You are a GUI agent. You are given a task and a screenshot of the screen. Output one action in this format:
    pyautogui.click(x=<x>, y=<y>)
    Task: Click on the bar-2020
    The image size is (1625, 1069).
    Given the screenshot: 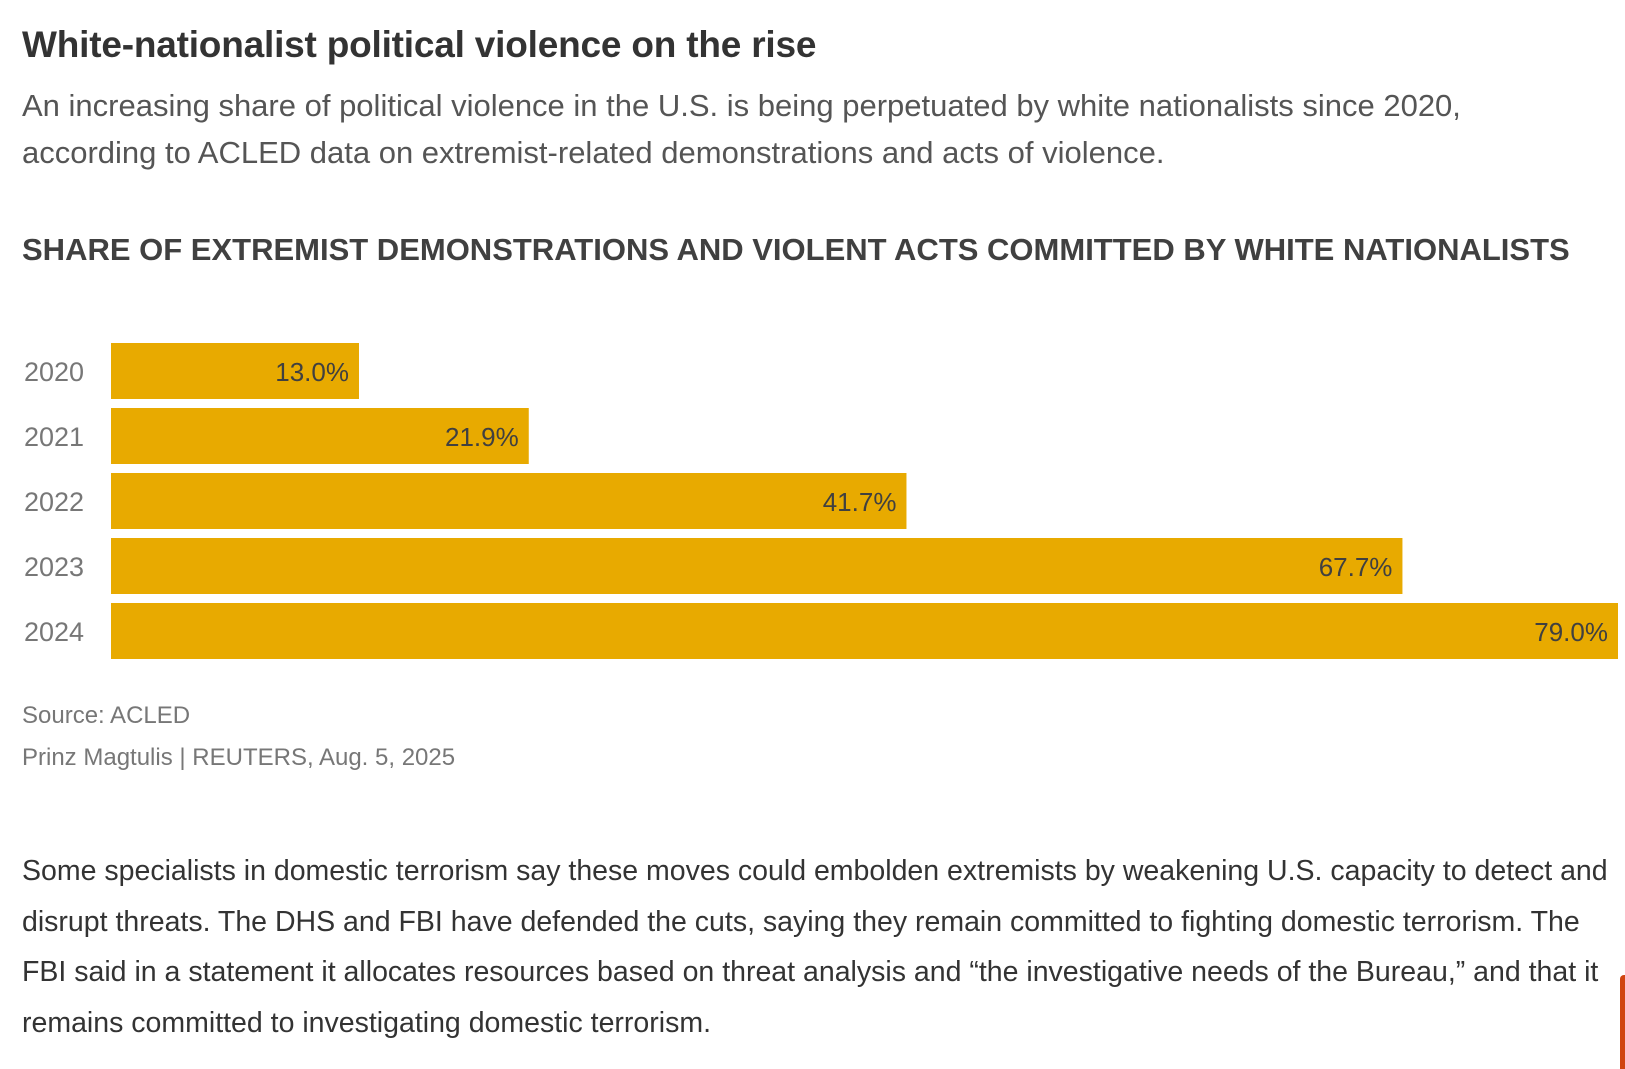 What is the action you would take?
    pyautogui.click(x=235, y=371)
    